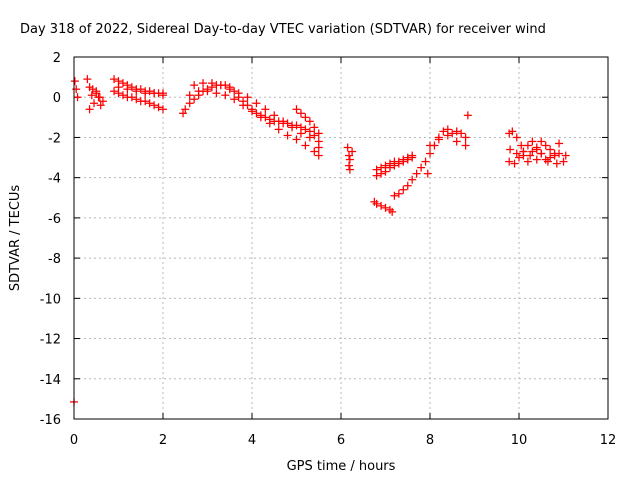 The image size is (640, 480). I want to click on x-tick-label: 10, so click(519, 440).